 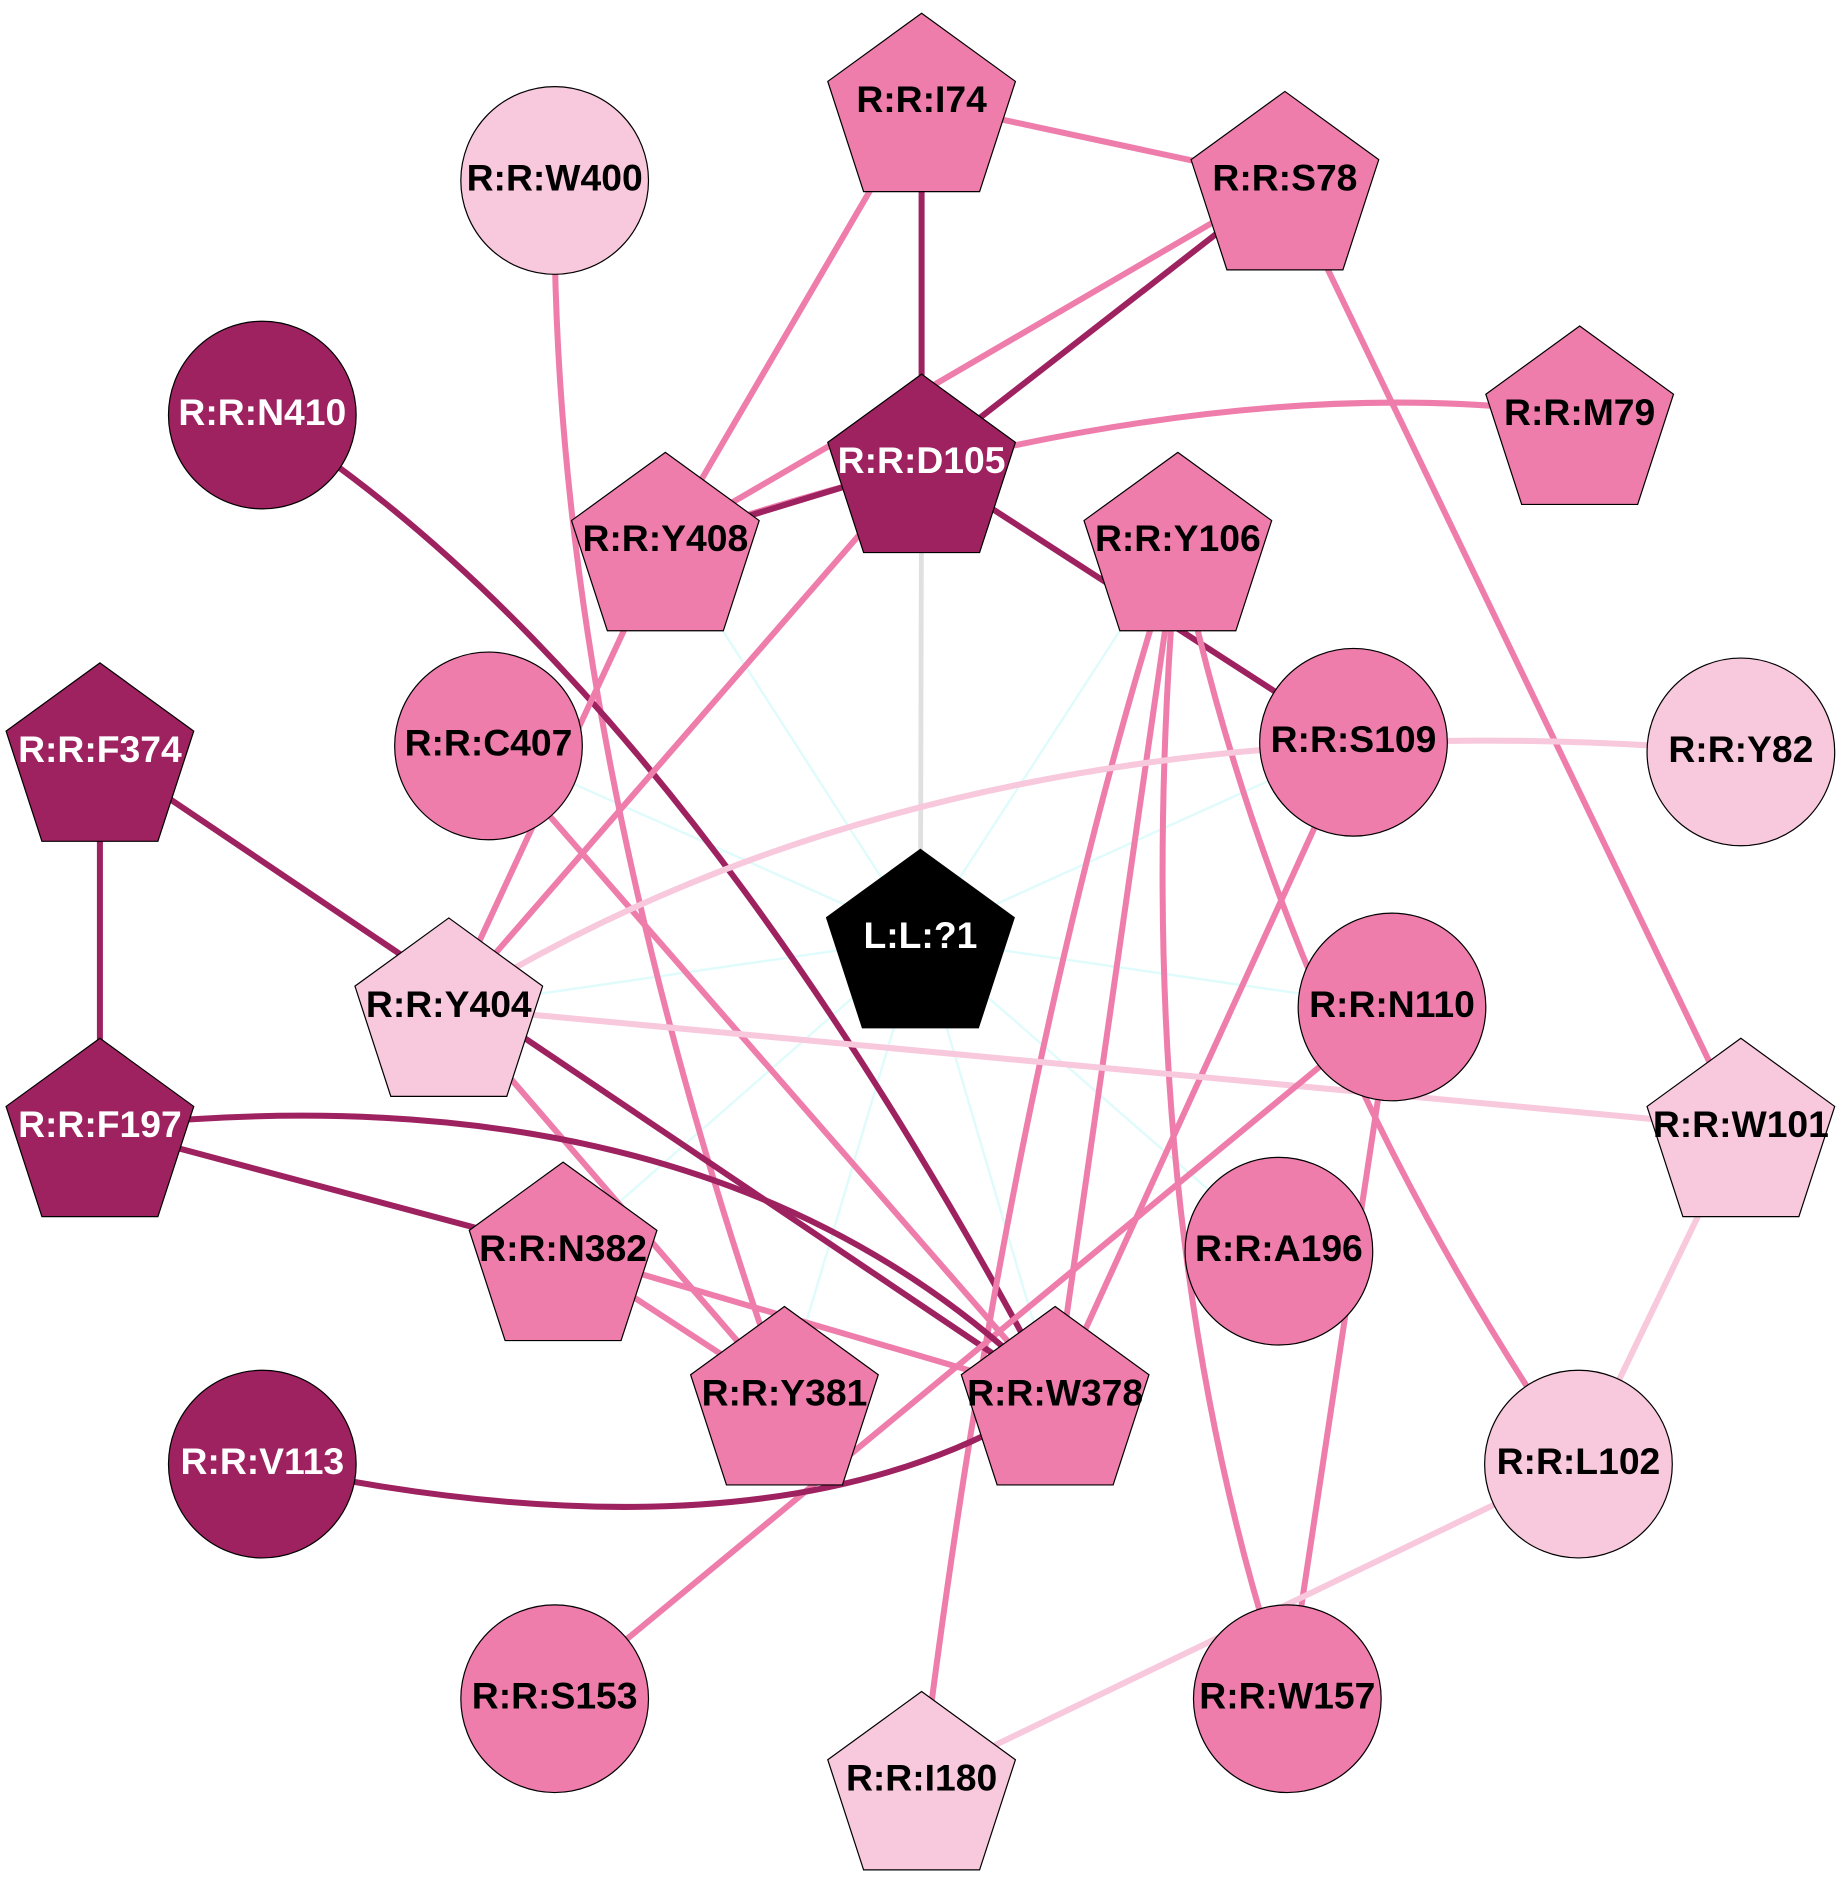 What do you see at coordinates (1579, 1461) in the screenshot?
I see `node-label: R:R:L102` at bounding box center [1579, 1461].